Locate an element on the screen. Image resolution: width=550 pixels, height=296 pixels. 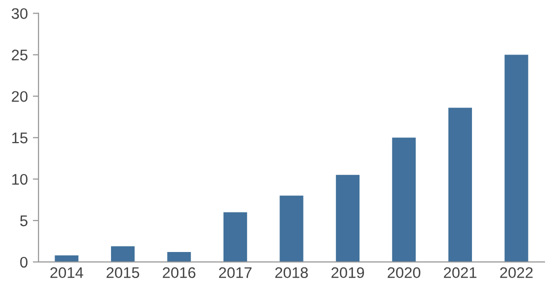
y-tick-label: 5 is located at coordinates (24, 221).